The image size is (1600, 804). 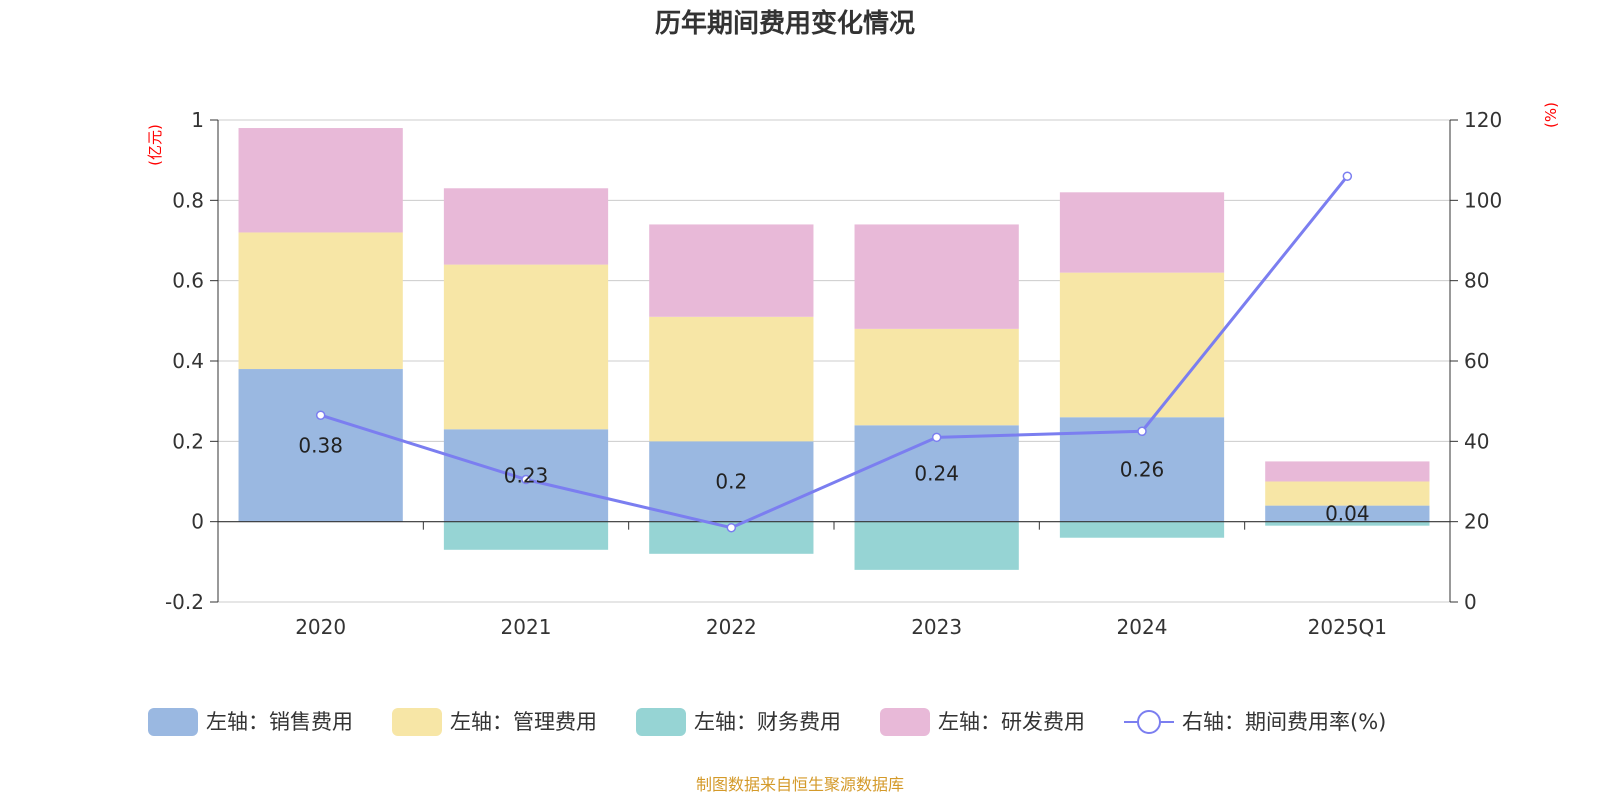 I want to click on right-axis-tick-label: 0, so click(x=1470, y=602).